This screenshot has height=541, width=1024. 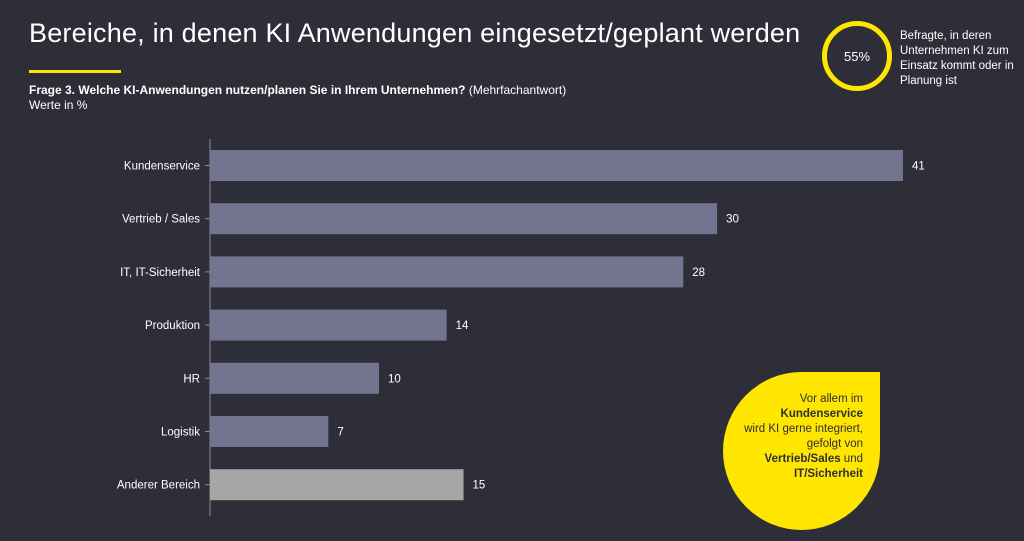 What do you see at coordinates (75, 71) in the screenshot?
I see `title-accent-line` at bounding box center [75, 71].